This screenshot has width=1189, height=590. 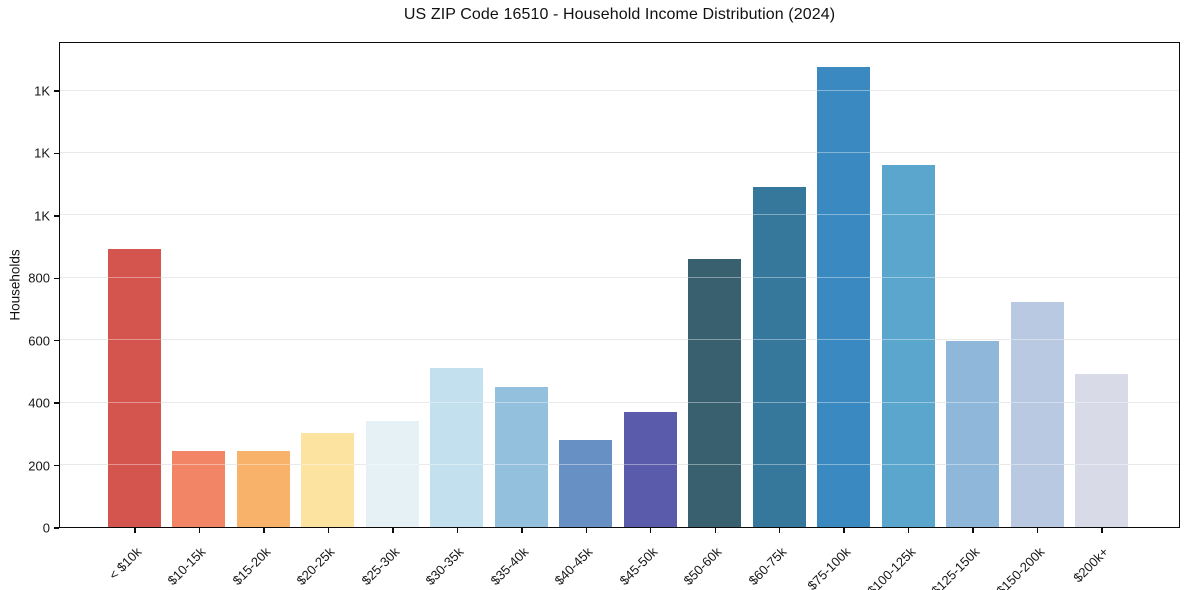 What do you see at coordinates (125, 563) in the screenshot?
I see `x-tick-label: < $10k` at bounding box center [125, 563].